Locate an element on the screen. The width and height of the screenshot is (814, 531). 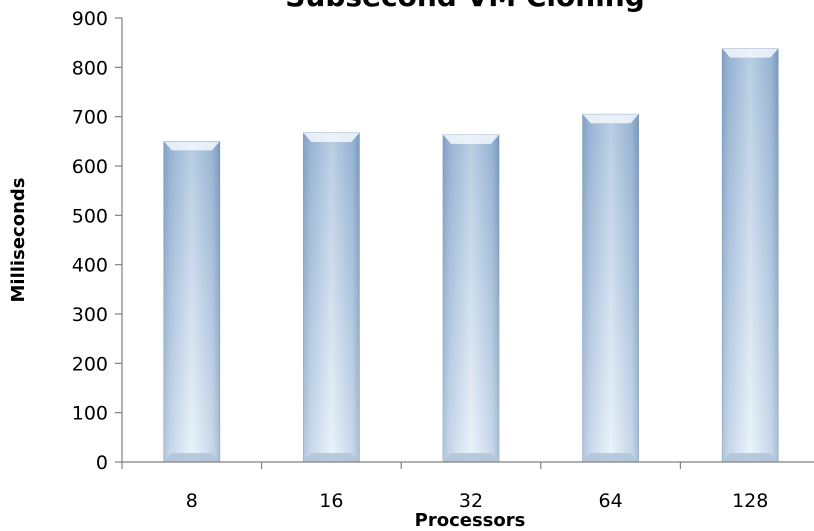
x-tick-label: 64 is located at coordinates (611, 501).